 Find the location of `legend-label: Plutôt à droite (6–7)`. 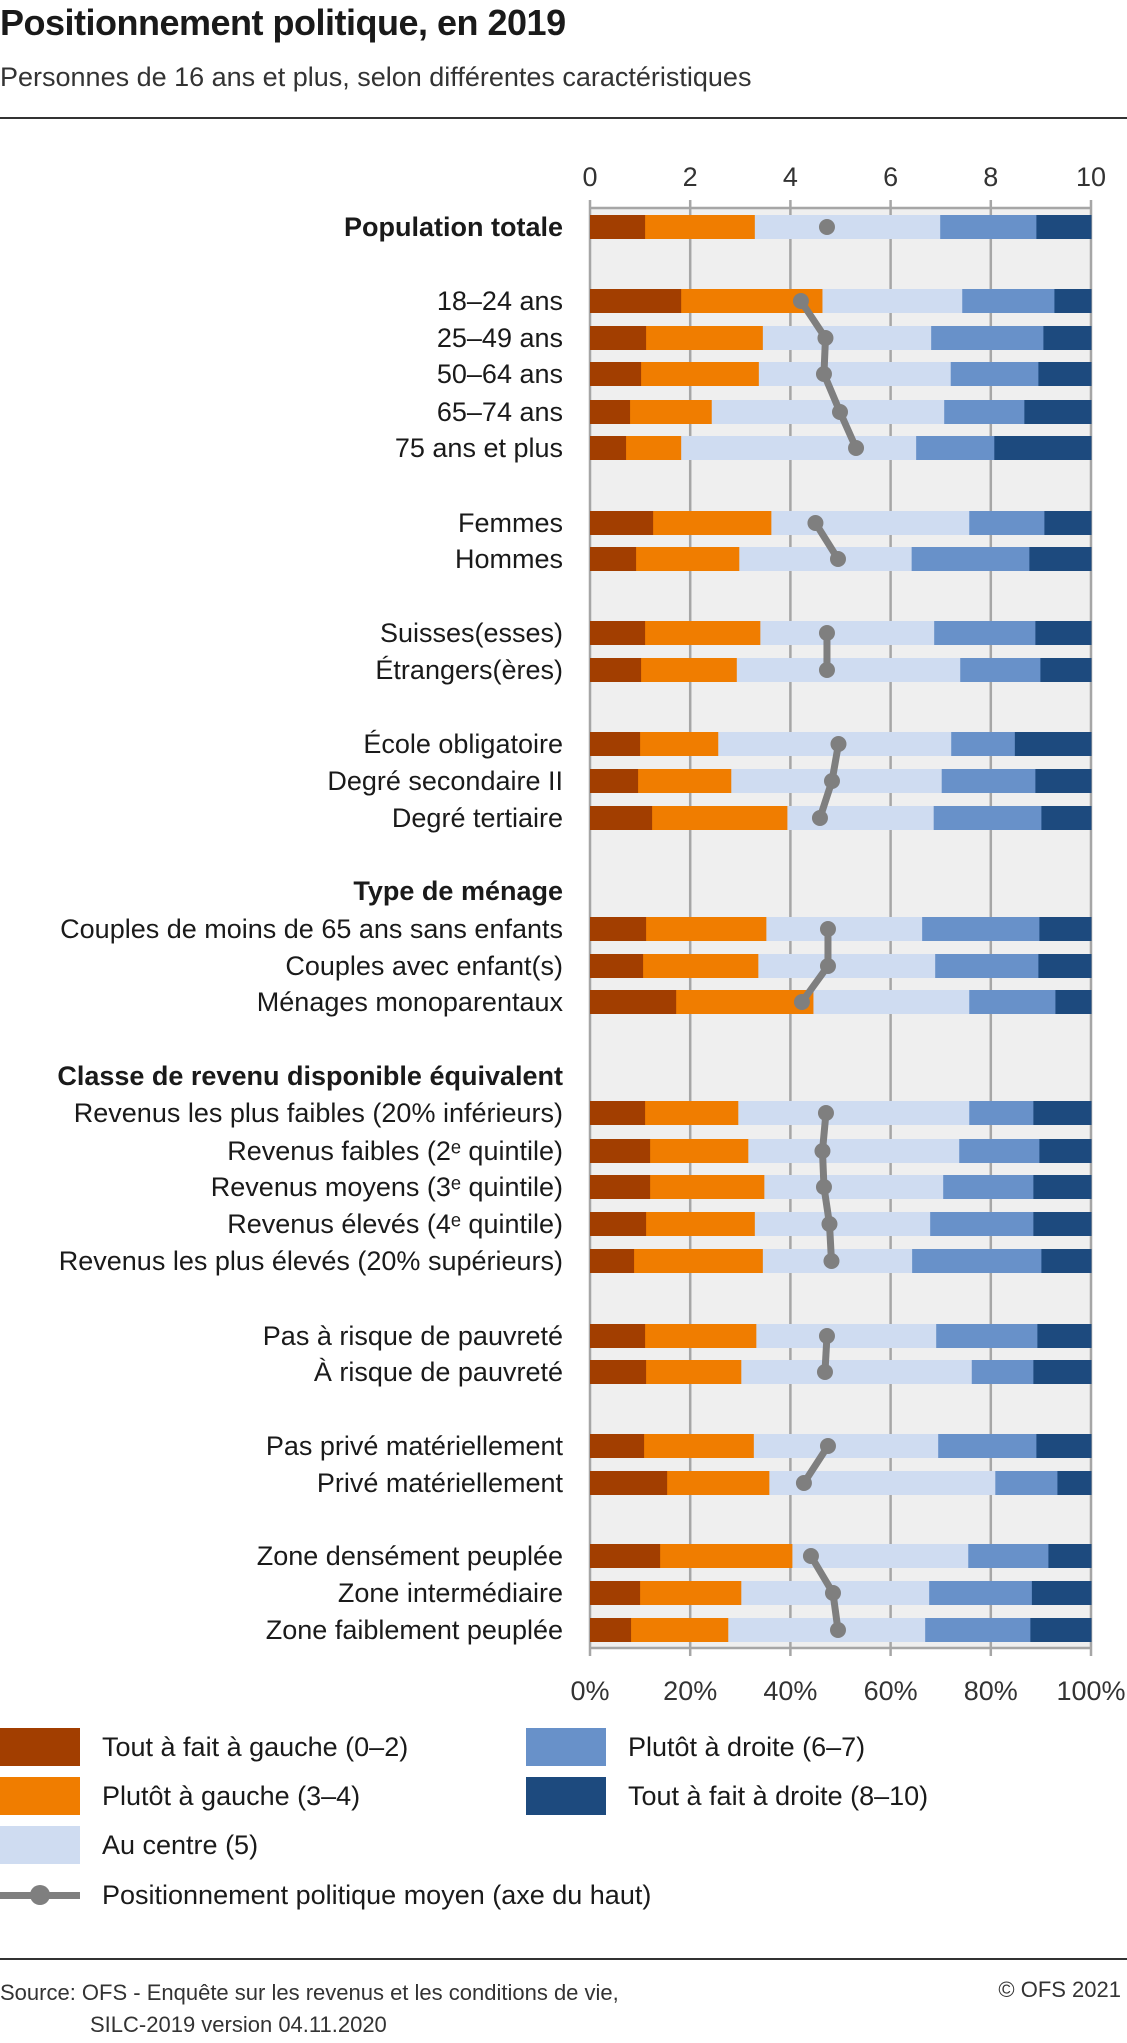

legend-label: Plutôt à droite (6–7) is located at coordinates (747, 1746).